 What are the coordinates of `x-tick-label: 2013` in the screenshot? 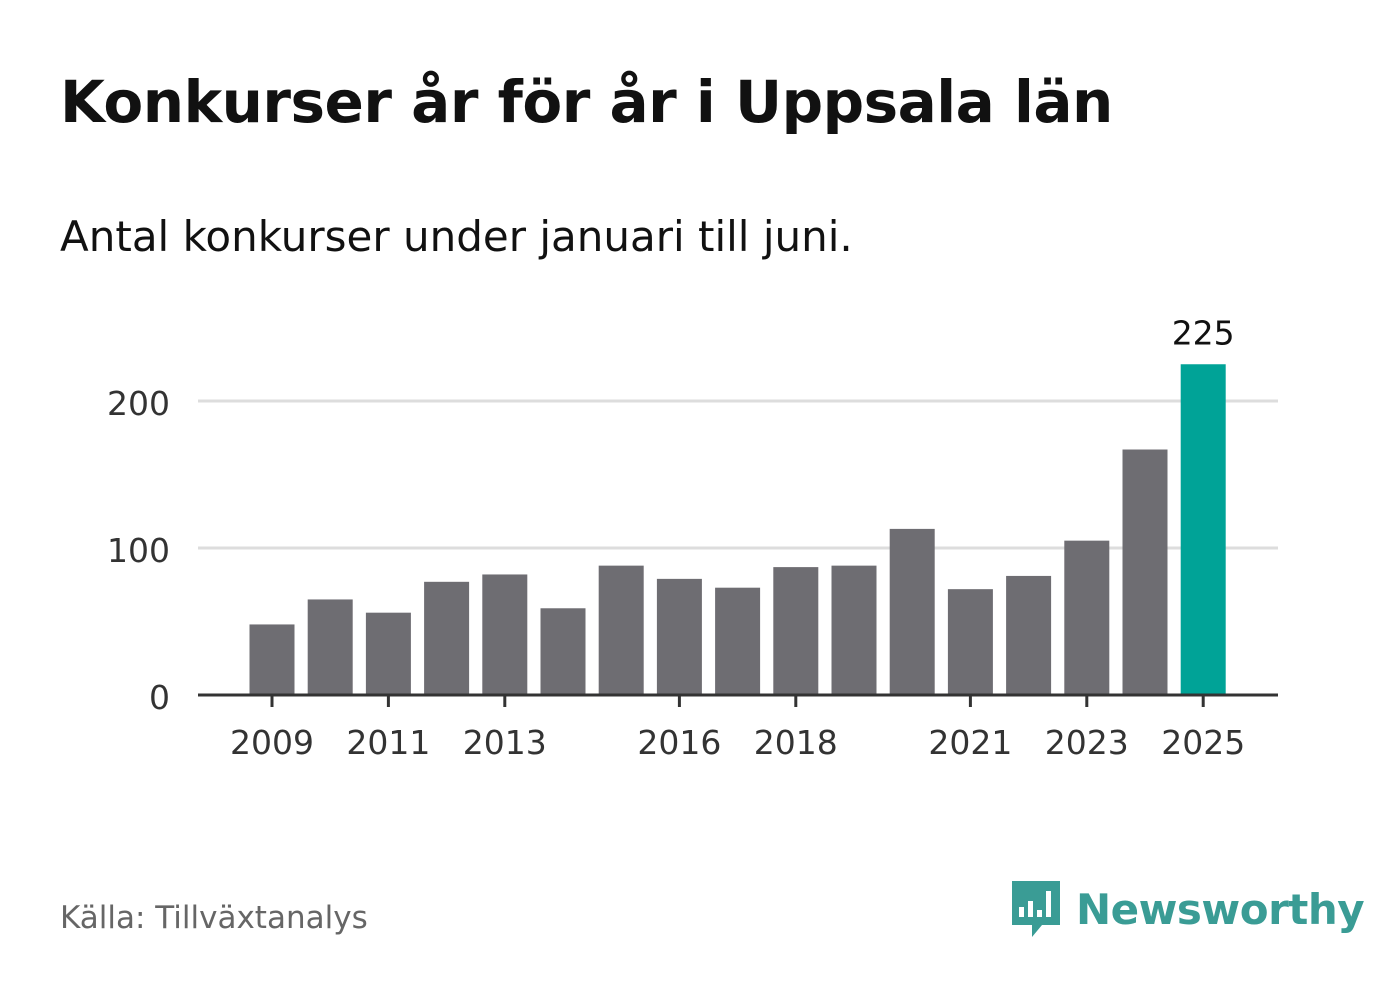 It's located at (505, 742).